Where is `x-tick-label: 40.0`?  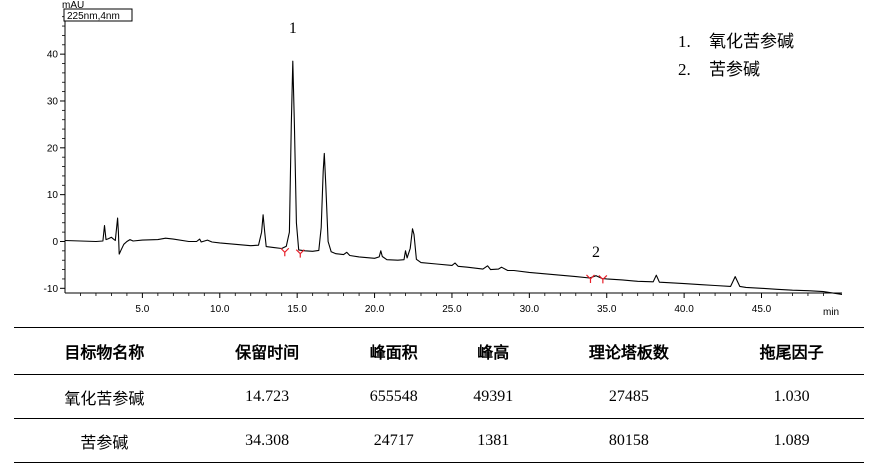 x-tick-label: 40.0 is located at coordinates (684, 309).